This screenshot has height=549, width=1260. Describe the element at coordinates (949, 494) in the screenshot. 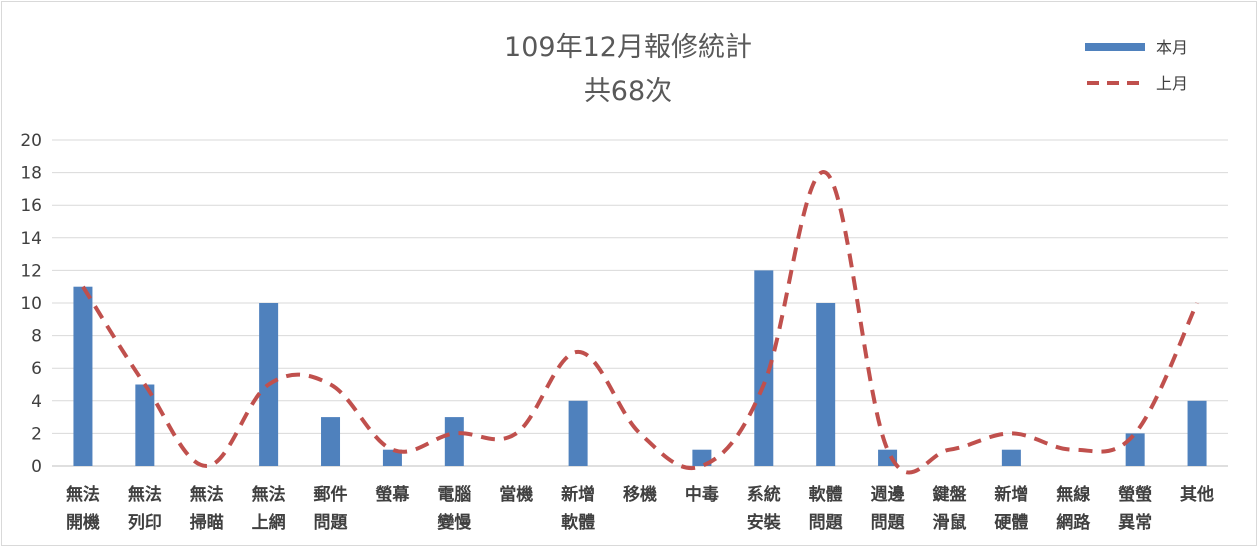

I see `x-tick-label: 鍵盤` at that location.